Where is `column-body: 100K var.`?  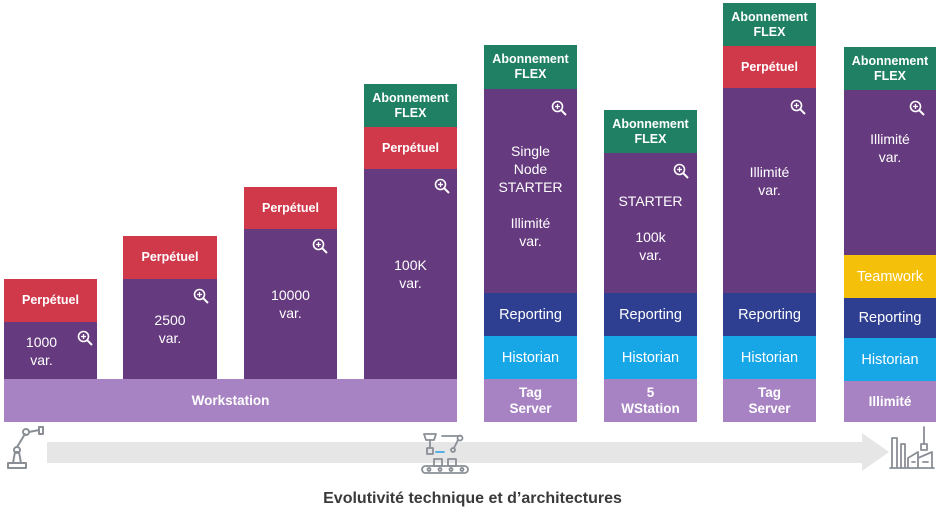
column-body: 100K var. is located at coordinates (410, 274).